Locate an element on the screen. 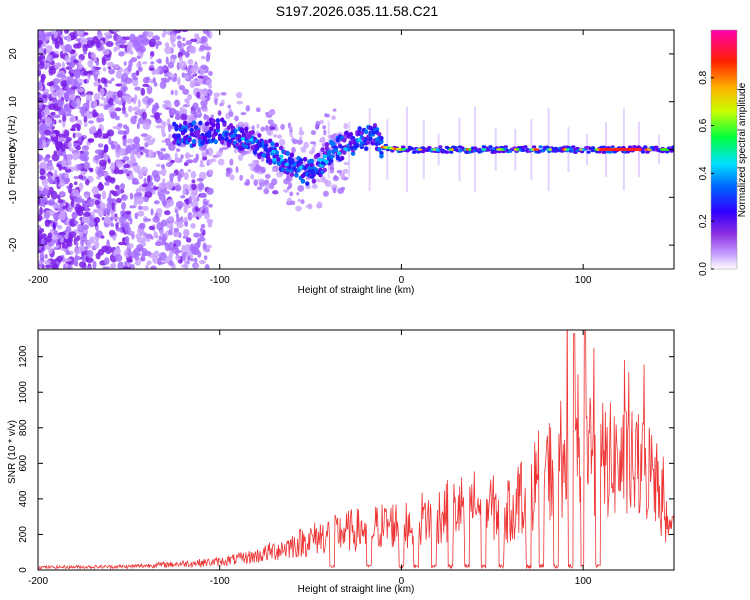  bottom-y-tick-label: 1000 is located at coordinates (23, 392).